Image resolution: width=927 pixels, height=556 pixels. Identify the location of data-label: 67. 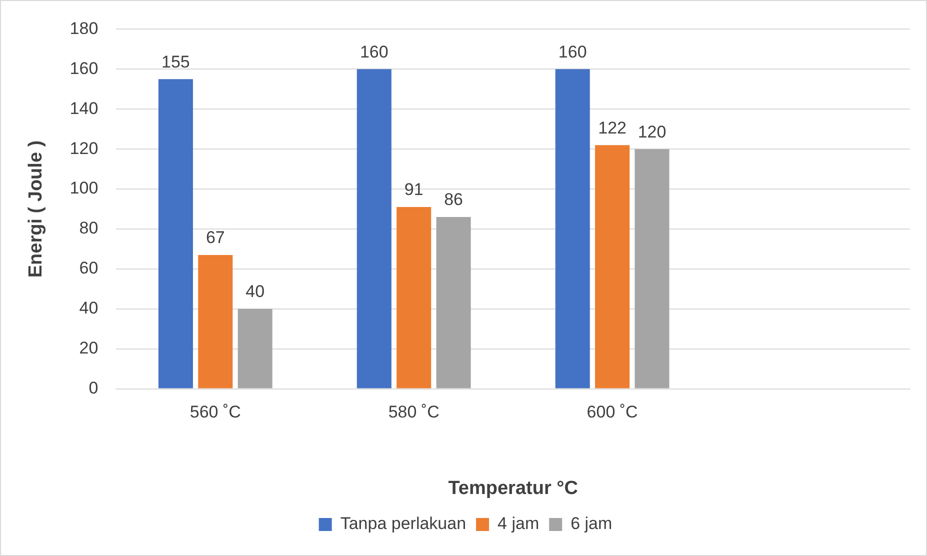
(215, 238).